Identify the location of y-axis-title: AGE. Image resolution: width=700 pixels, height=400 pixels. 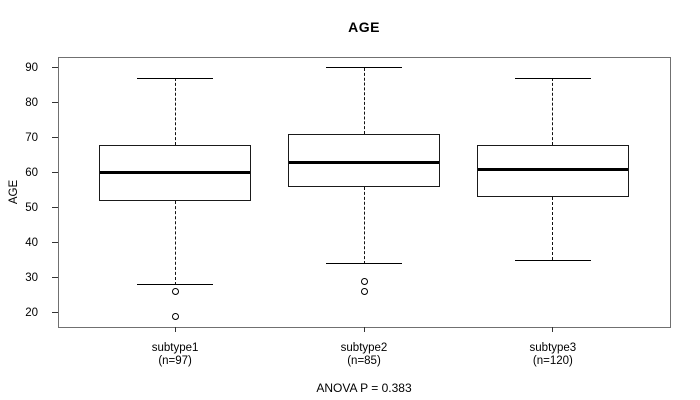
(14, 192).